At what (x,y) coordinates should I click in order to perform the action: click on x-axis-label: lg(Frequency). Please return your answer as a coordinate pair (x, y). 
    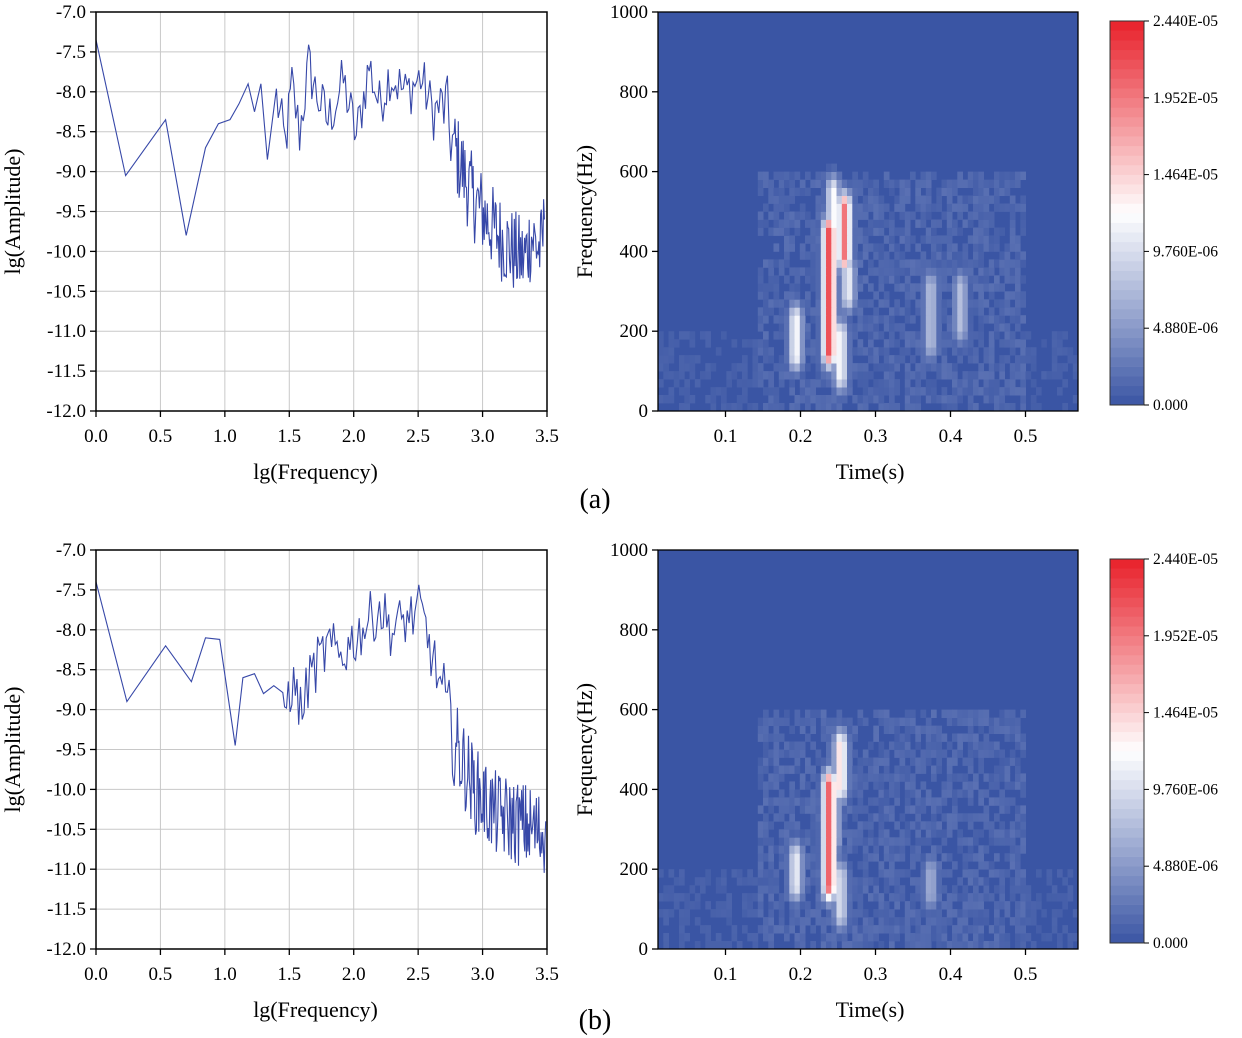
    Looking at the image, I should click on (315, 471).